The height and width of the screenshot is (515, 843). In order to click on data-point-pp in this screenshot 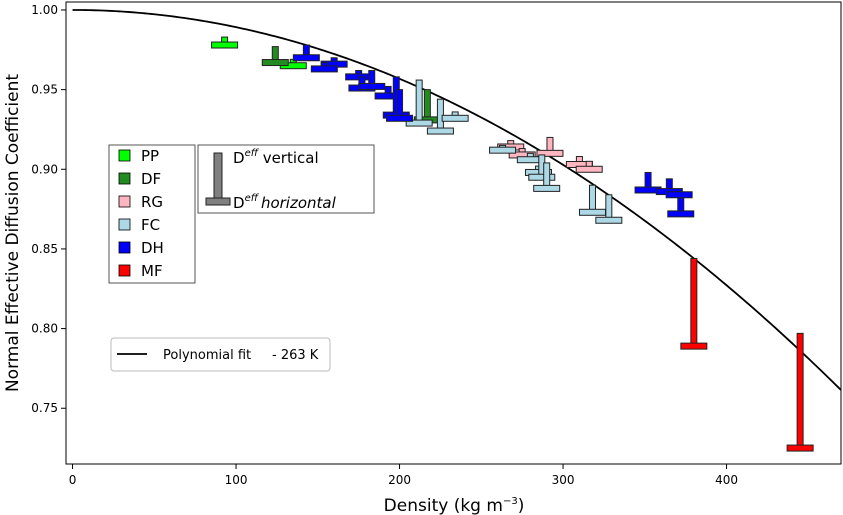, I will do `click(225, 42)`.